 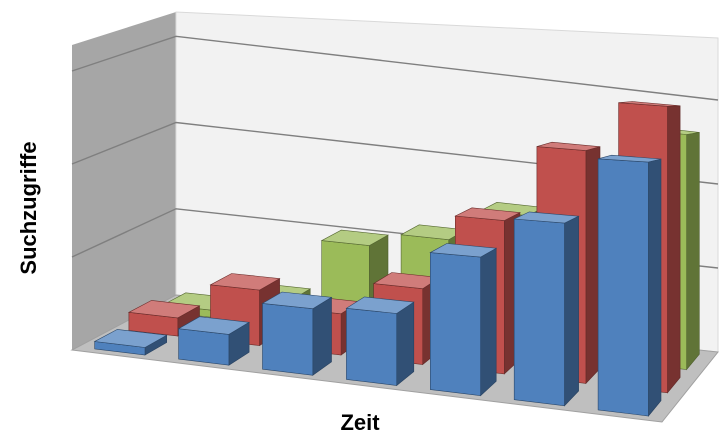 What do you see at coordinates (395, 68) in the screenshot?
I see `gridline` at bounding box center [395, 68].